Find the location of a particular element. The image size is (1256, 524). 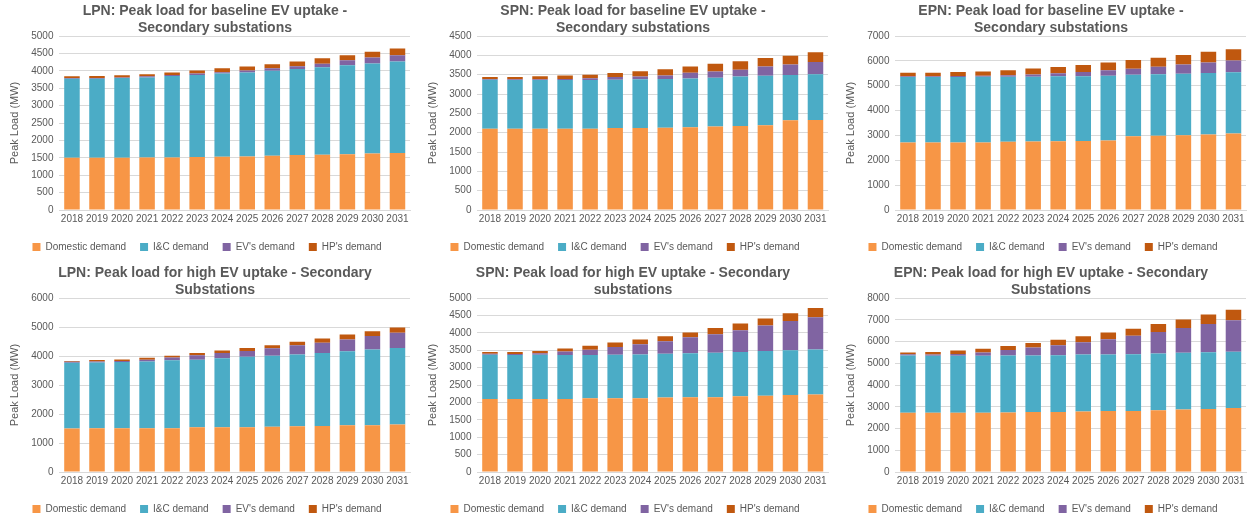

chart-title: SPN: Peak load for baseline EV uptake - Secondary substations is located at coordinates (633, 18).